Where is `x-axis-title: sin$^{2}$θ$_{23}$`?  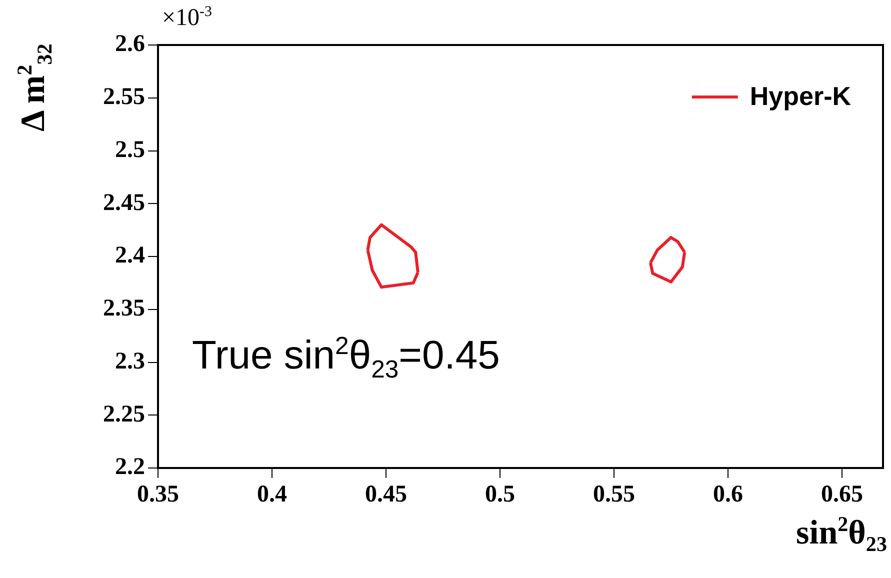
x-axis-title: sin$^{2}$θ$_{23}$ is located at coordinates (841, 535).